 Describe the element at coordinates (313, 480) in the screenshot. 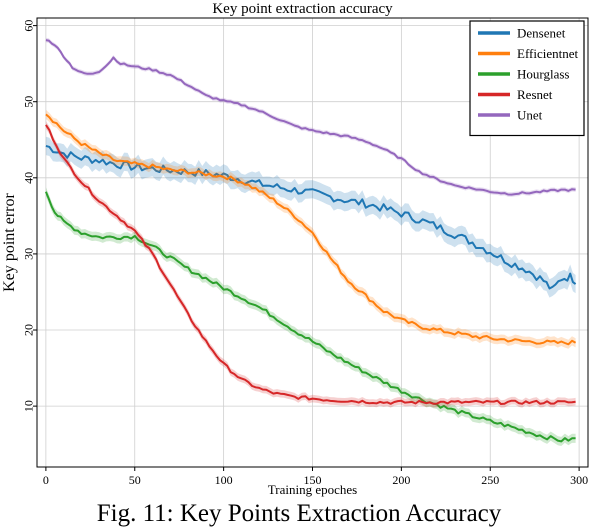

I see `x-tick-label: 150` at that location.